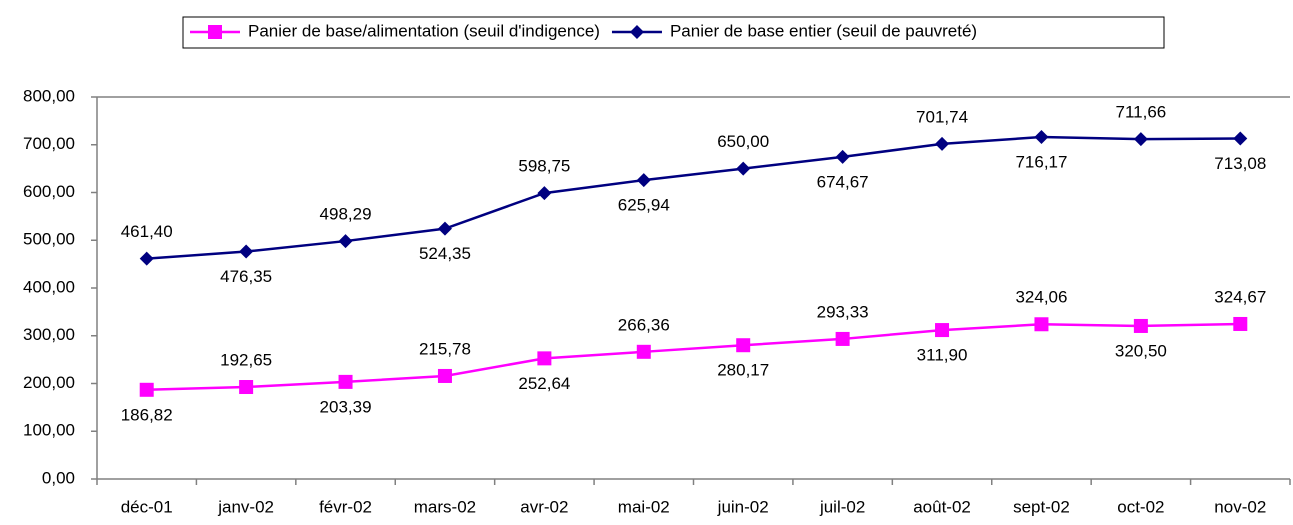 This screenshot has height=525, width=1293. Describe the element at coordinates (245, 506) in the screenshot. I see `x-tick-label: janv-02` at that location.